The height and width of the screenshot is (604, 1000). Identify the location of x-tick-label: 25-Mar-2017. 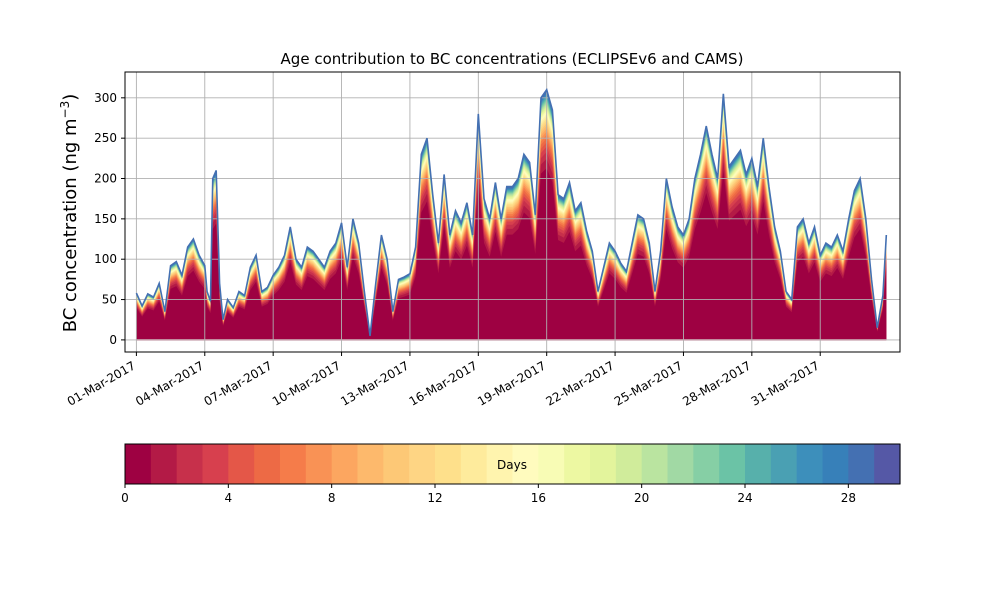
(648, 383).